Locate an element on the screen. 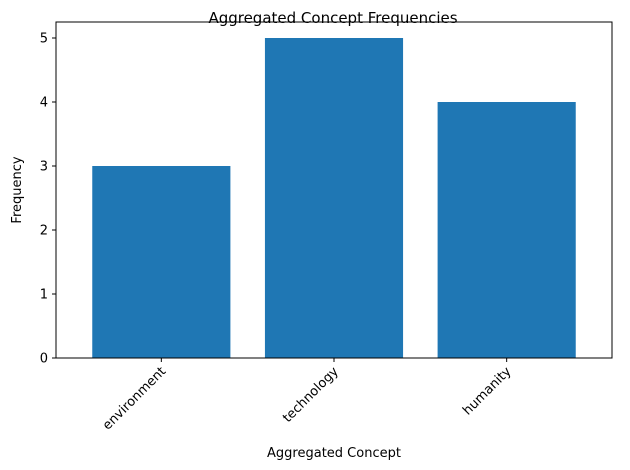 The height and width of the screenshot is (470, 630). y-tick-label-3: 3 is located at coordinates (44, 167).